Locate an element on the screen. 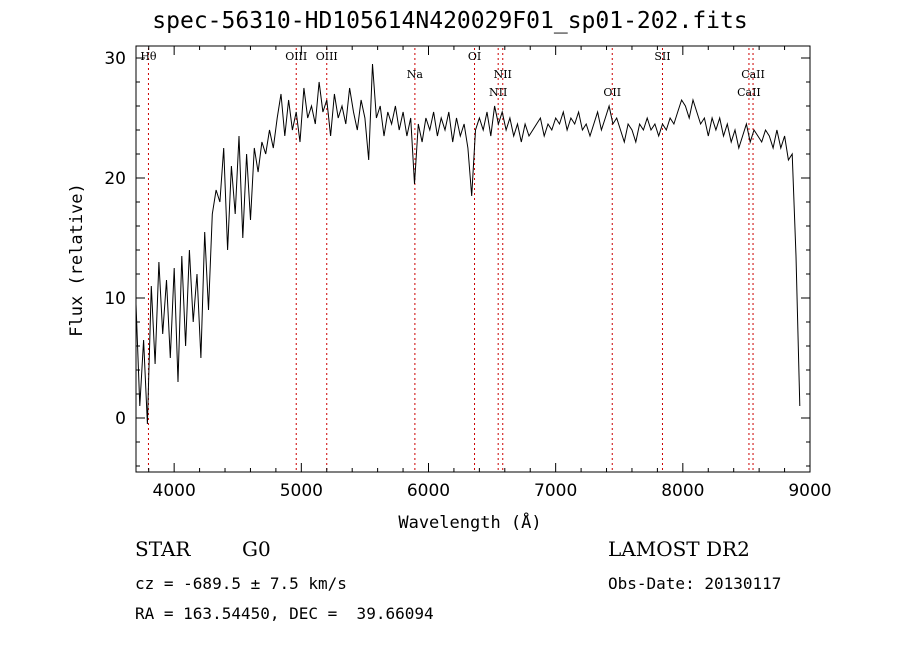 This screenshot has height=649, width=900. y-axis-label: Flux (relative) is located at coordinates (77, 260).